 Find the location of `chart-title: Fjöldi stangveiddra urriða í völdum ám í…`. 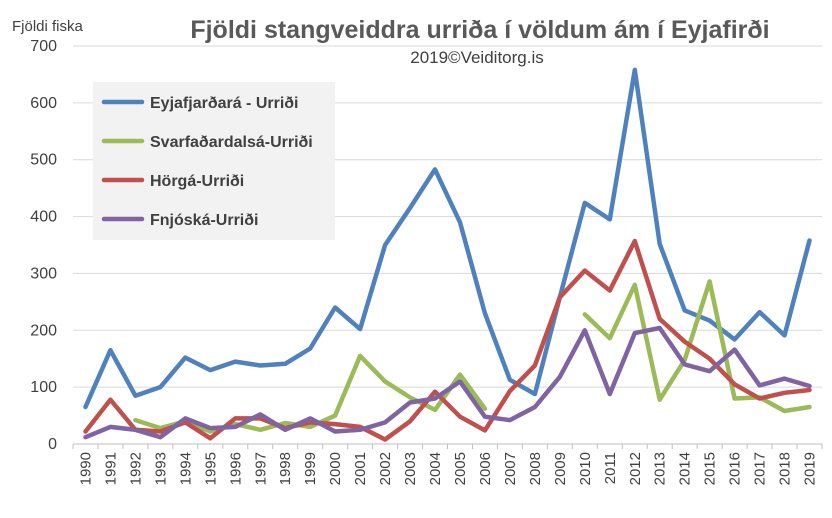

chart-title: Fjöldi stangveiddra urriða í völdum ám í… is located at coordinates (479, 30).